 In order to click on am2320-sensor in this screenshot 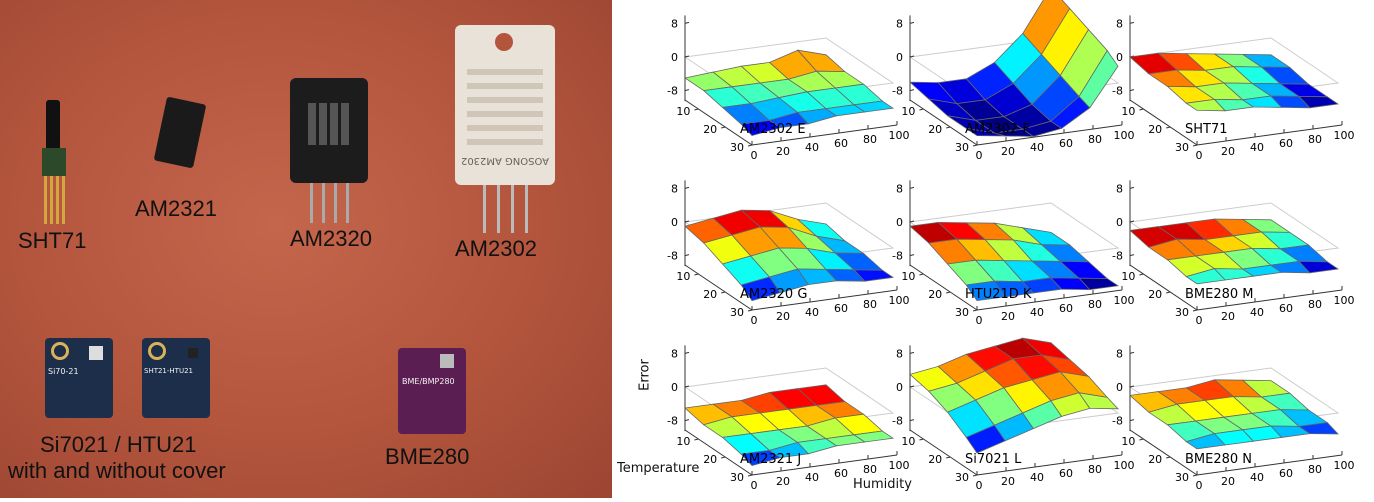, I will do `click(329, 152)`.